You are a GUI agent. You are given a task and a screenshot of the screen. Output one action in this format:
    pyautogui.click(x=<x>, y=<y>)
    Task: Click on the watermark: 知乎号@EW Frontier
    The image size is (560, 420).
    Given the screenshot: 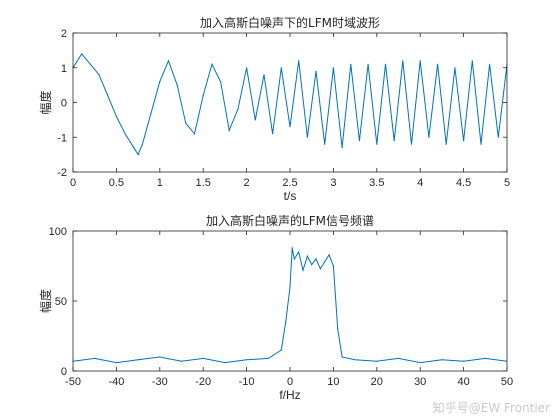 What is the action you would take?
    pyautogui.click(x=491, y=408)
    